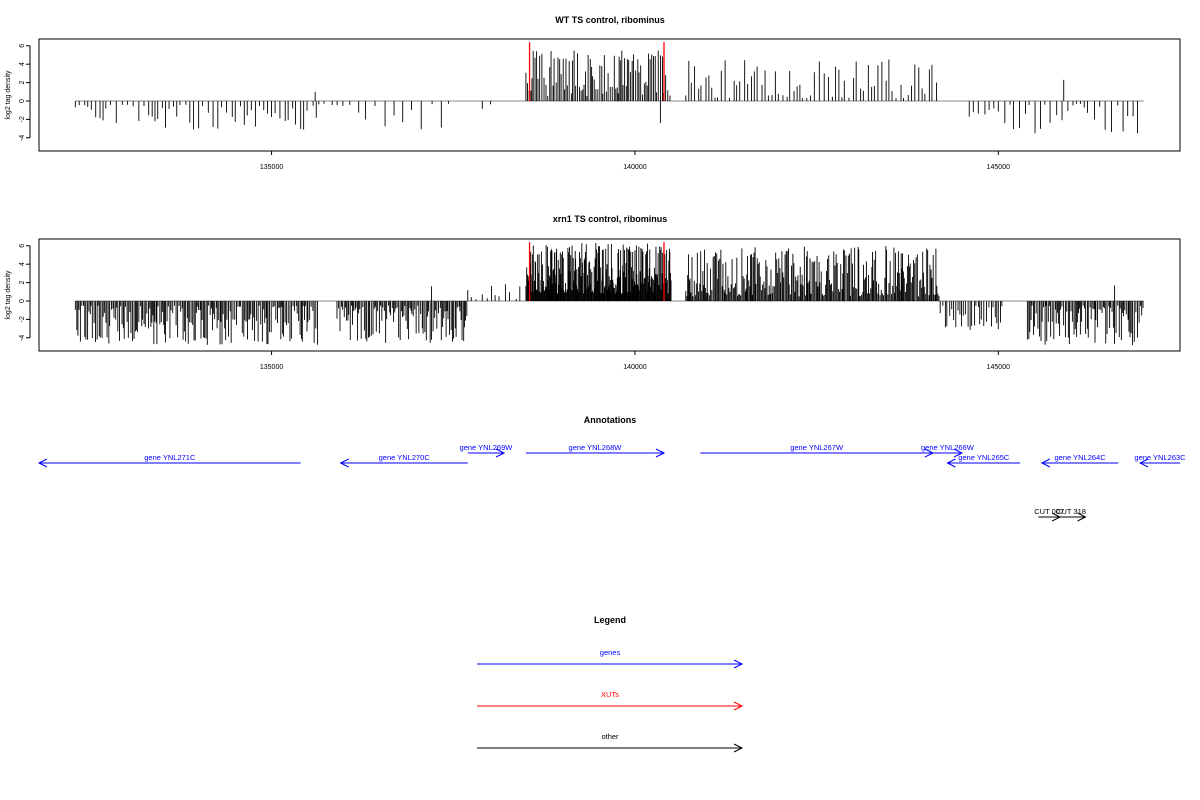  Describe the element at coordinates (1082, 517) in the screenshot. I see `cut-arrow-head` at that location.